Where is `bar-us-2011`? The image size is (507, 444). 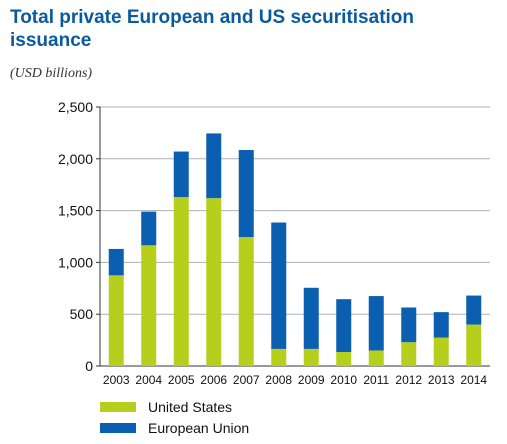 bar-us-2011 is located at coordinates (376, 358).